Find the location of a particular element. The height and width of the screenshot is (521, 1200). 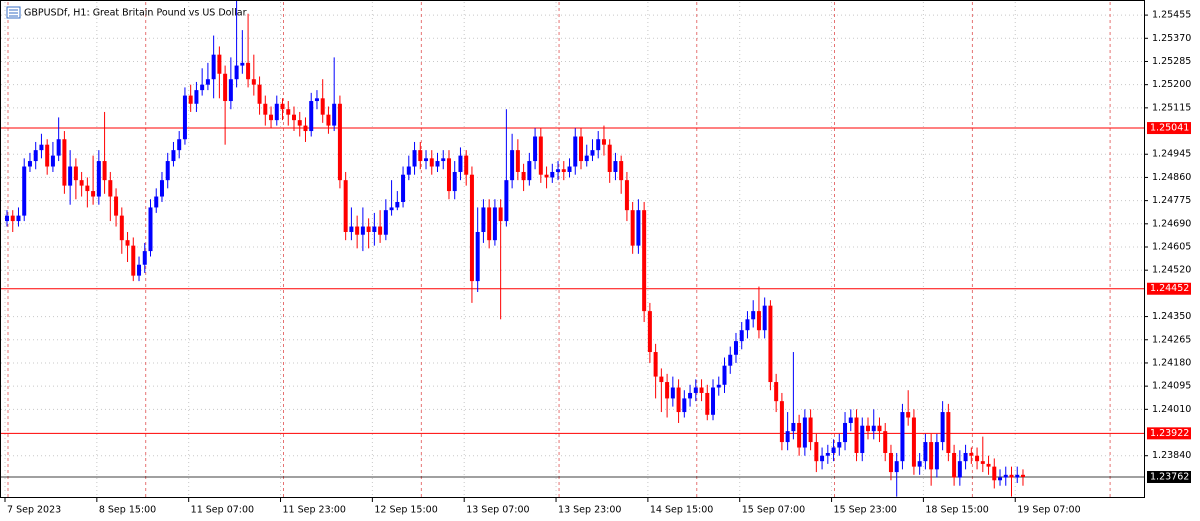

x-tick-label: 7 Sep 2023 is located at coordinates (34, 510).